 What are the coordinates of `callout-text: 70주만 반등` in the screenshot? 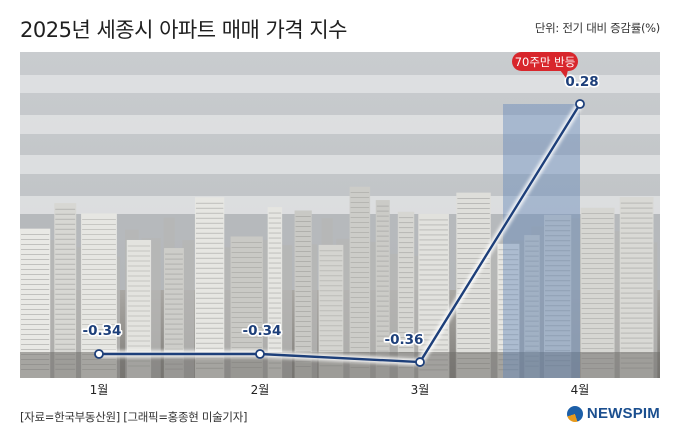 It's located at (545, 62).